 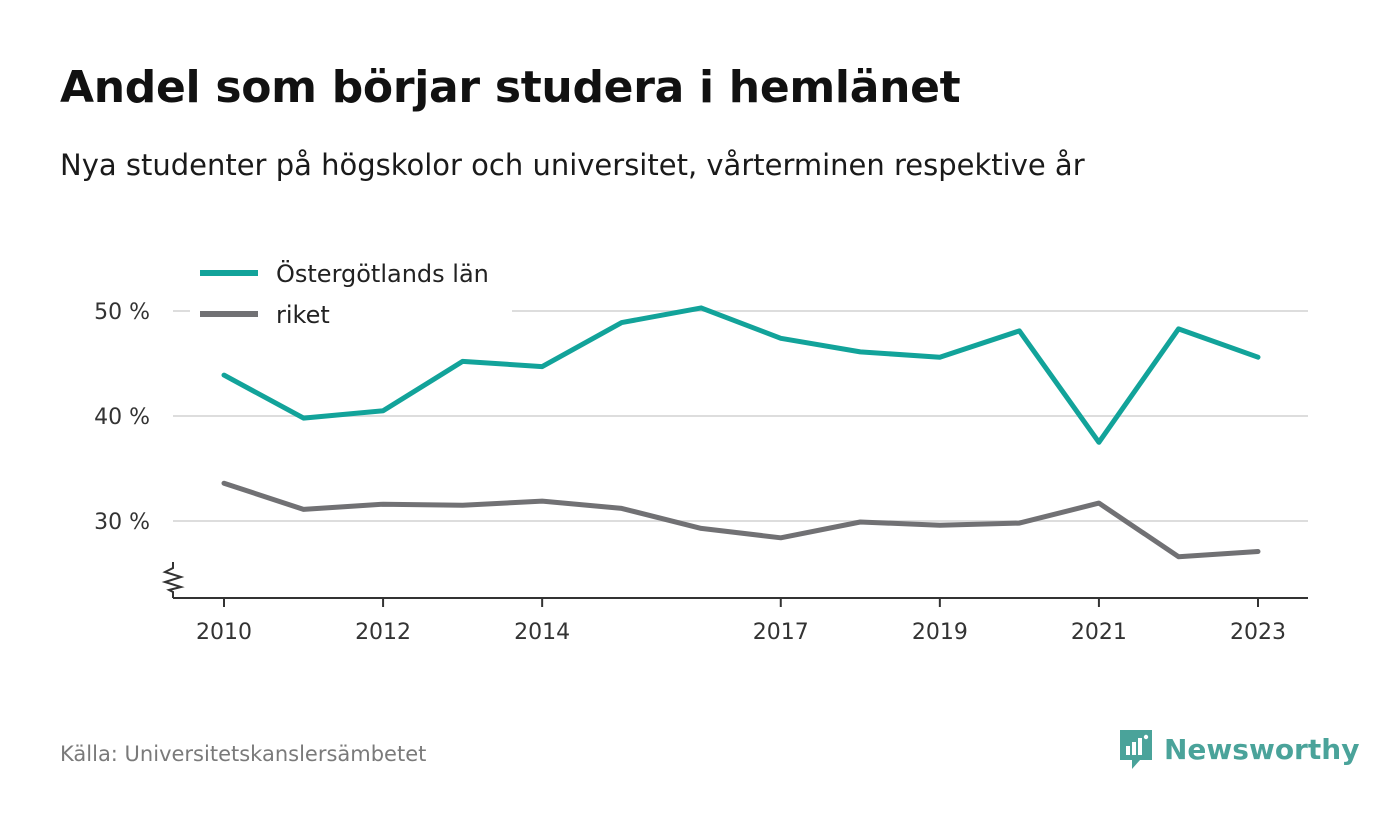 I want to click on series-line-riket, so click(x=741, y=520).